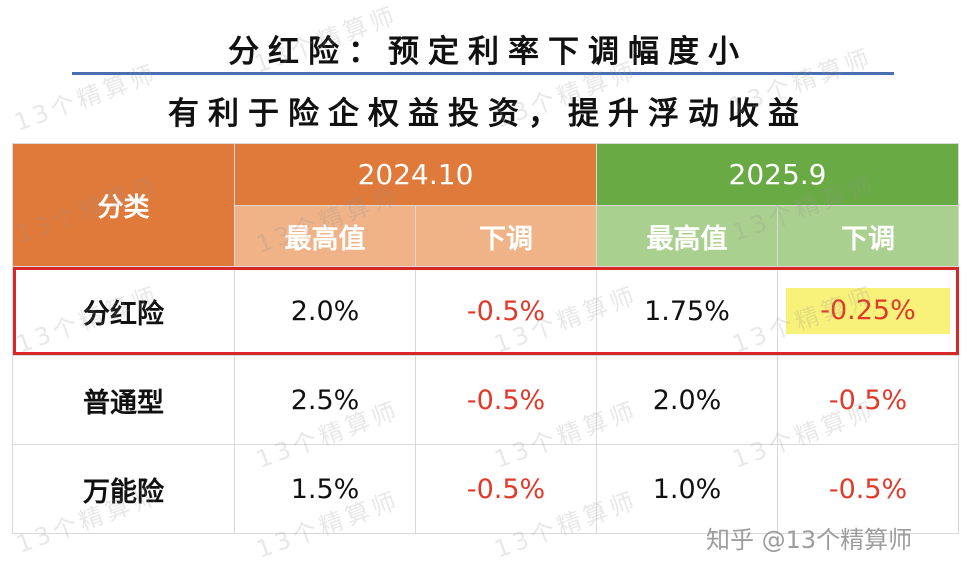  What do you see at coordinates (868, 236) in the screenshot?
I see `sub-header-cut-2025: 下调` at bounding box center [868, 236].